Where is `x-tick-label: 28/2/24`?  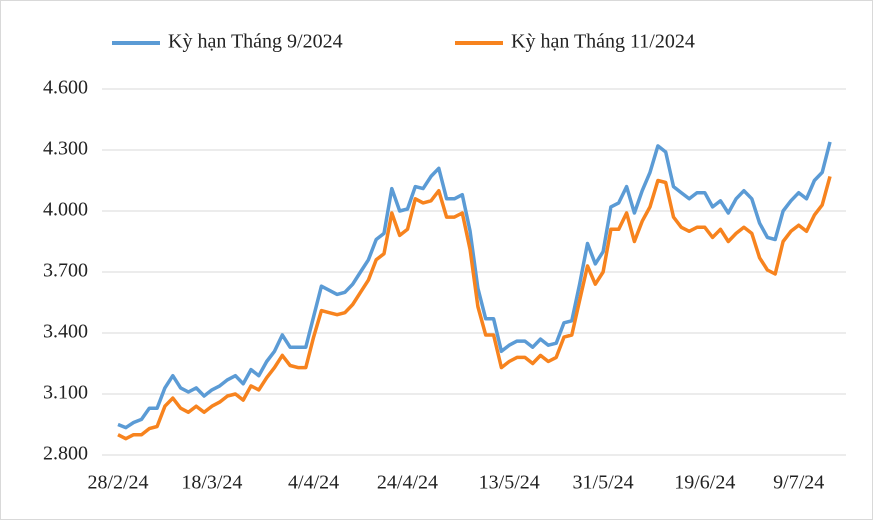
x-tick-label: 28/2/24 is located at coordinates (117, 483).